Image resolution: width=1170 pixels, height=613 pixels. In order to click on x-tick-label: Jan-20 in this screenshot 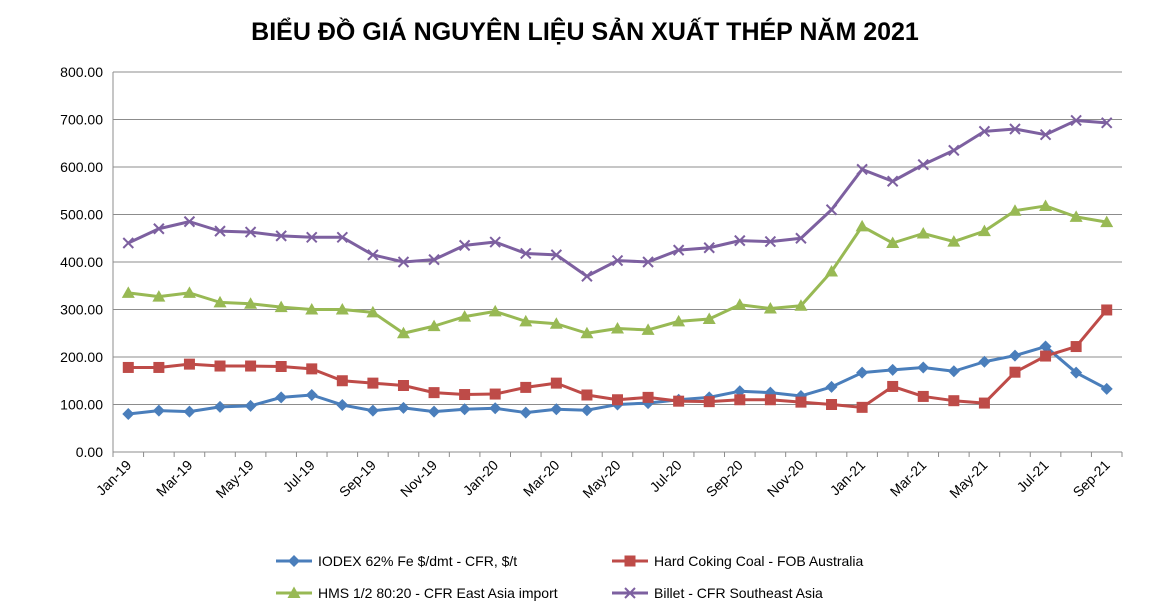, I will do `click(481, 478)`.